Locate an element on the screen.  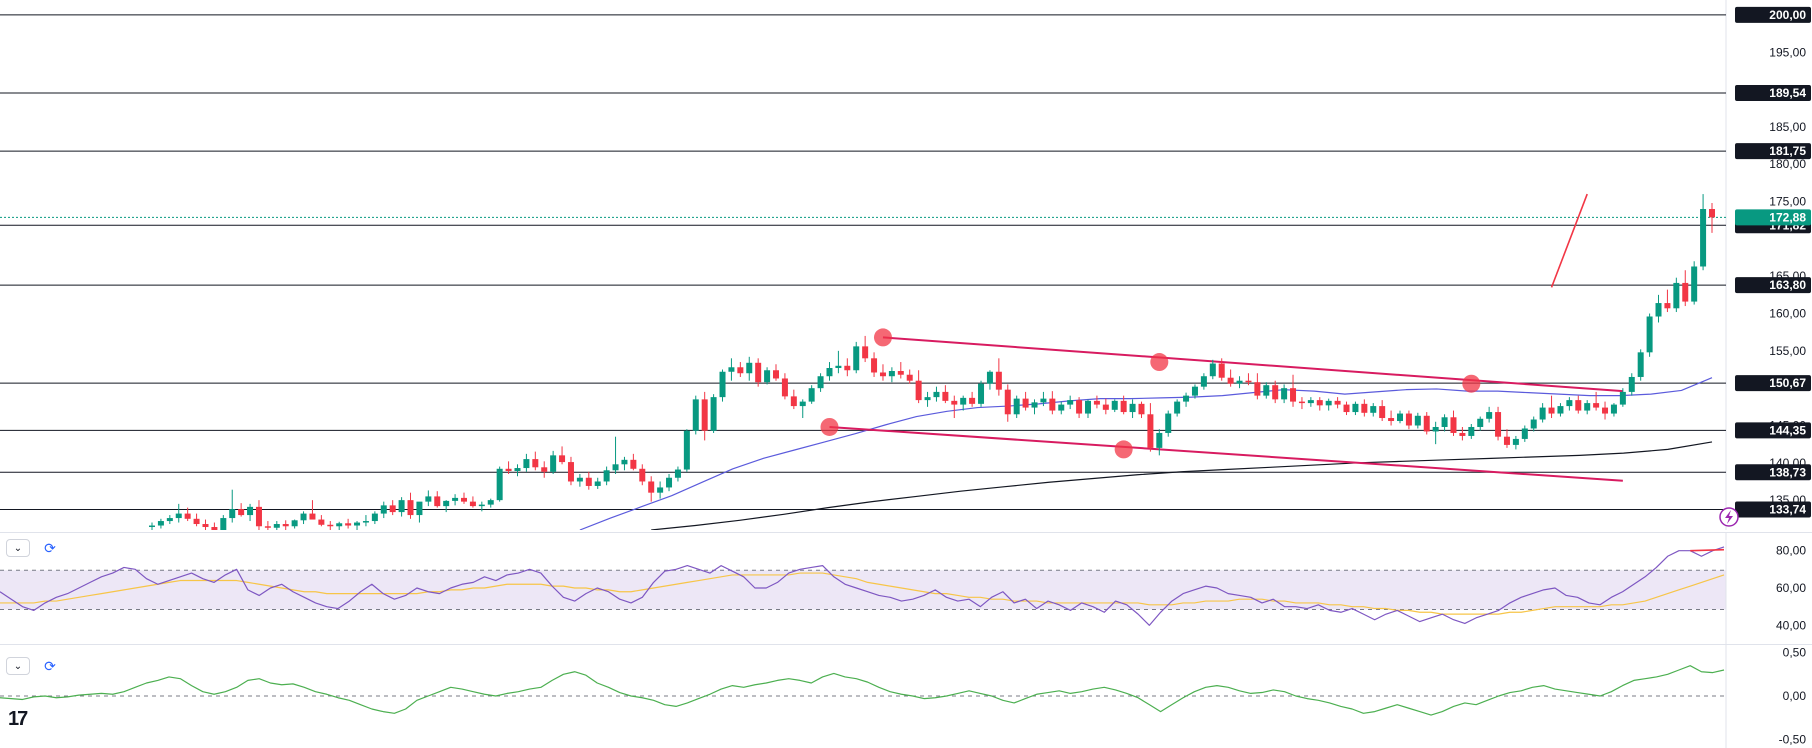
level-price-label: 150,67 is located at coordinates (1787, 383).